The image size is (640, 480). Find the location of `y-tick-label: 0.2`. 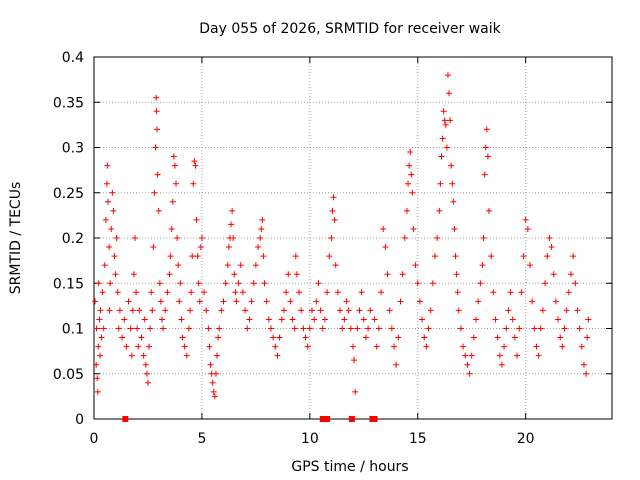

y-tick-label: 0.2 is located at coordinates (73, 239).